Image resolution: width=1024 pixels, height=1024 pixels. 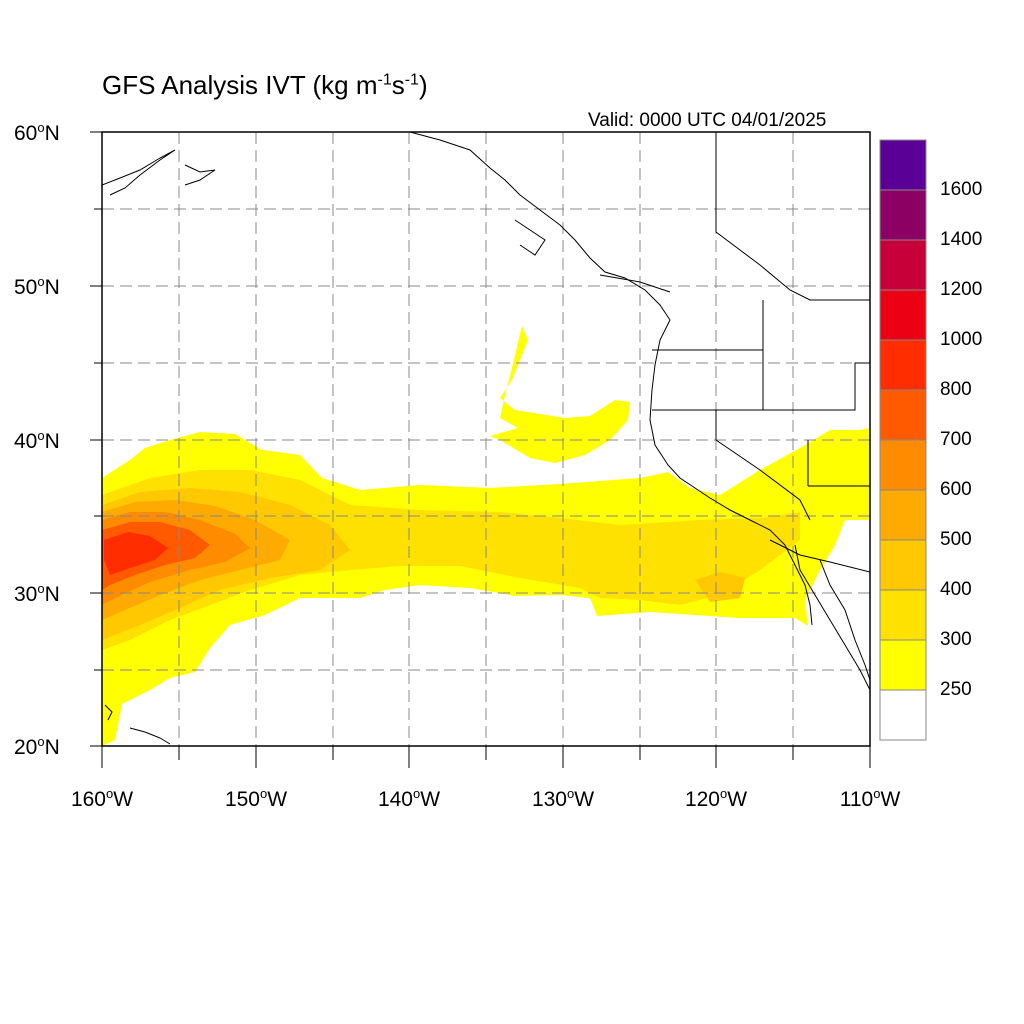 What do you see at coordinates (956, 639) in the screenshot?
I see `colorbar-label-300: 300` at bounding box center [956, 639].